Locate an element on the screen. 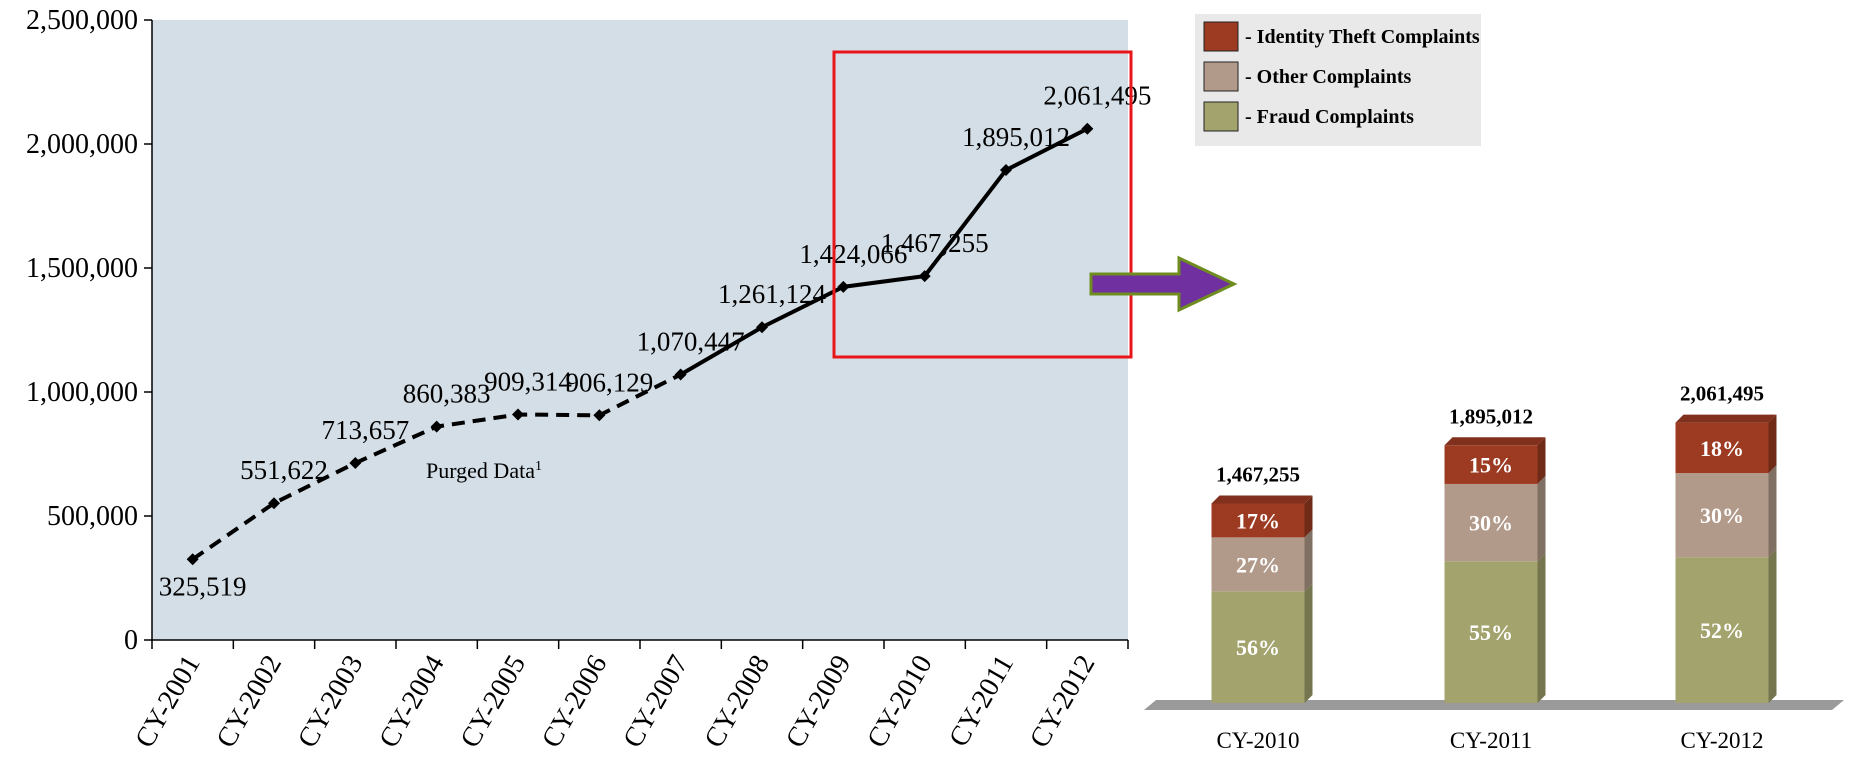 This screenshot has width=1849, height=778. data-point-label: 860,383 is located at coordinates (447, 394).